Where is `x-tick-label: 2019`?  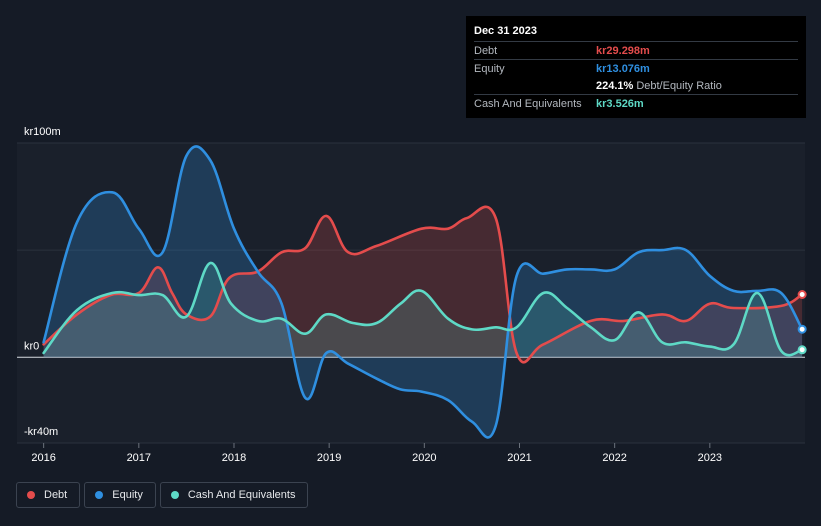 x-tick-label: 2019 is located at coordinates (329, 458).